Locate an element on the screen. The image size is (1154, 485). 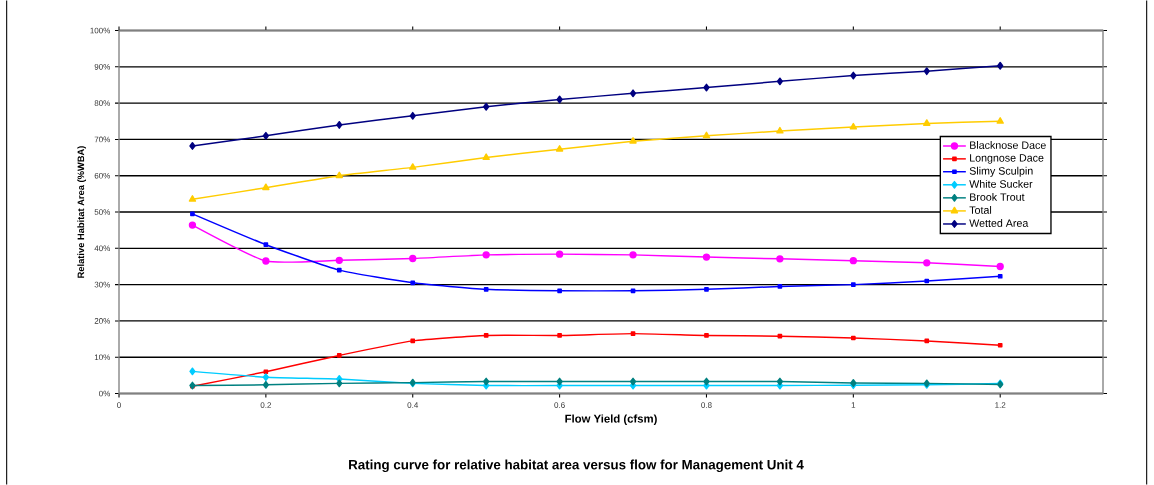
y-tick-label: 30% is located at coordinates (102, 284).